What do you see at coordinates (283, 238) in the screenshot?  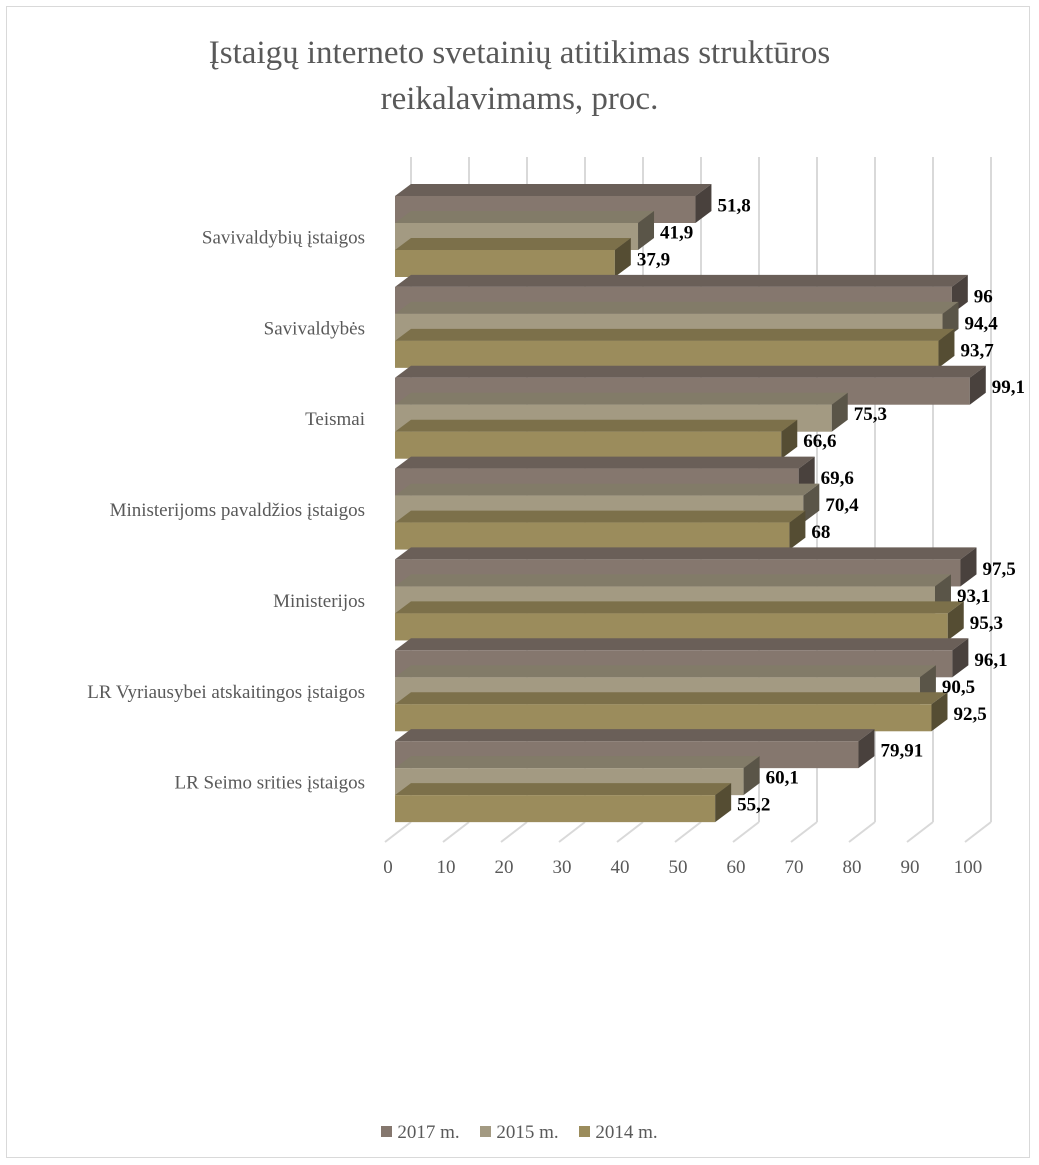 I see `category-label: Savivaldybių įstaigos` at bounding box center [283, 238].